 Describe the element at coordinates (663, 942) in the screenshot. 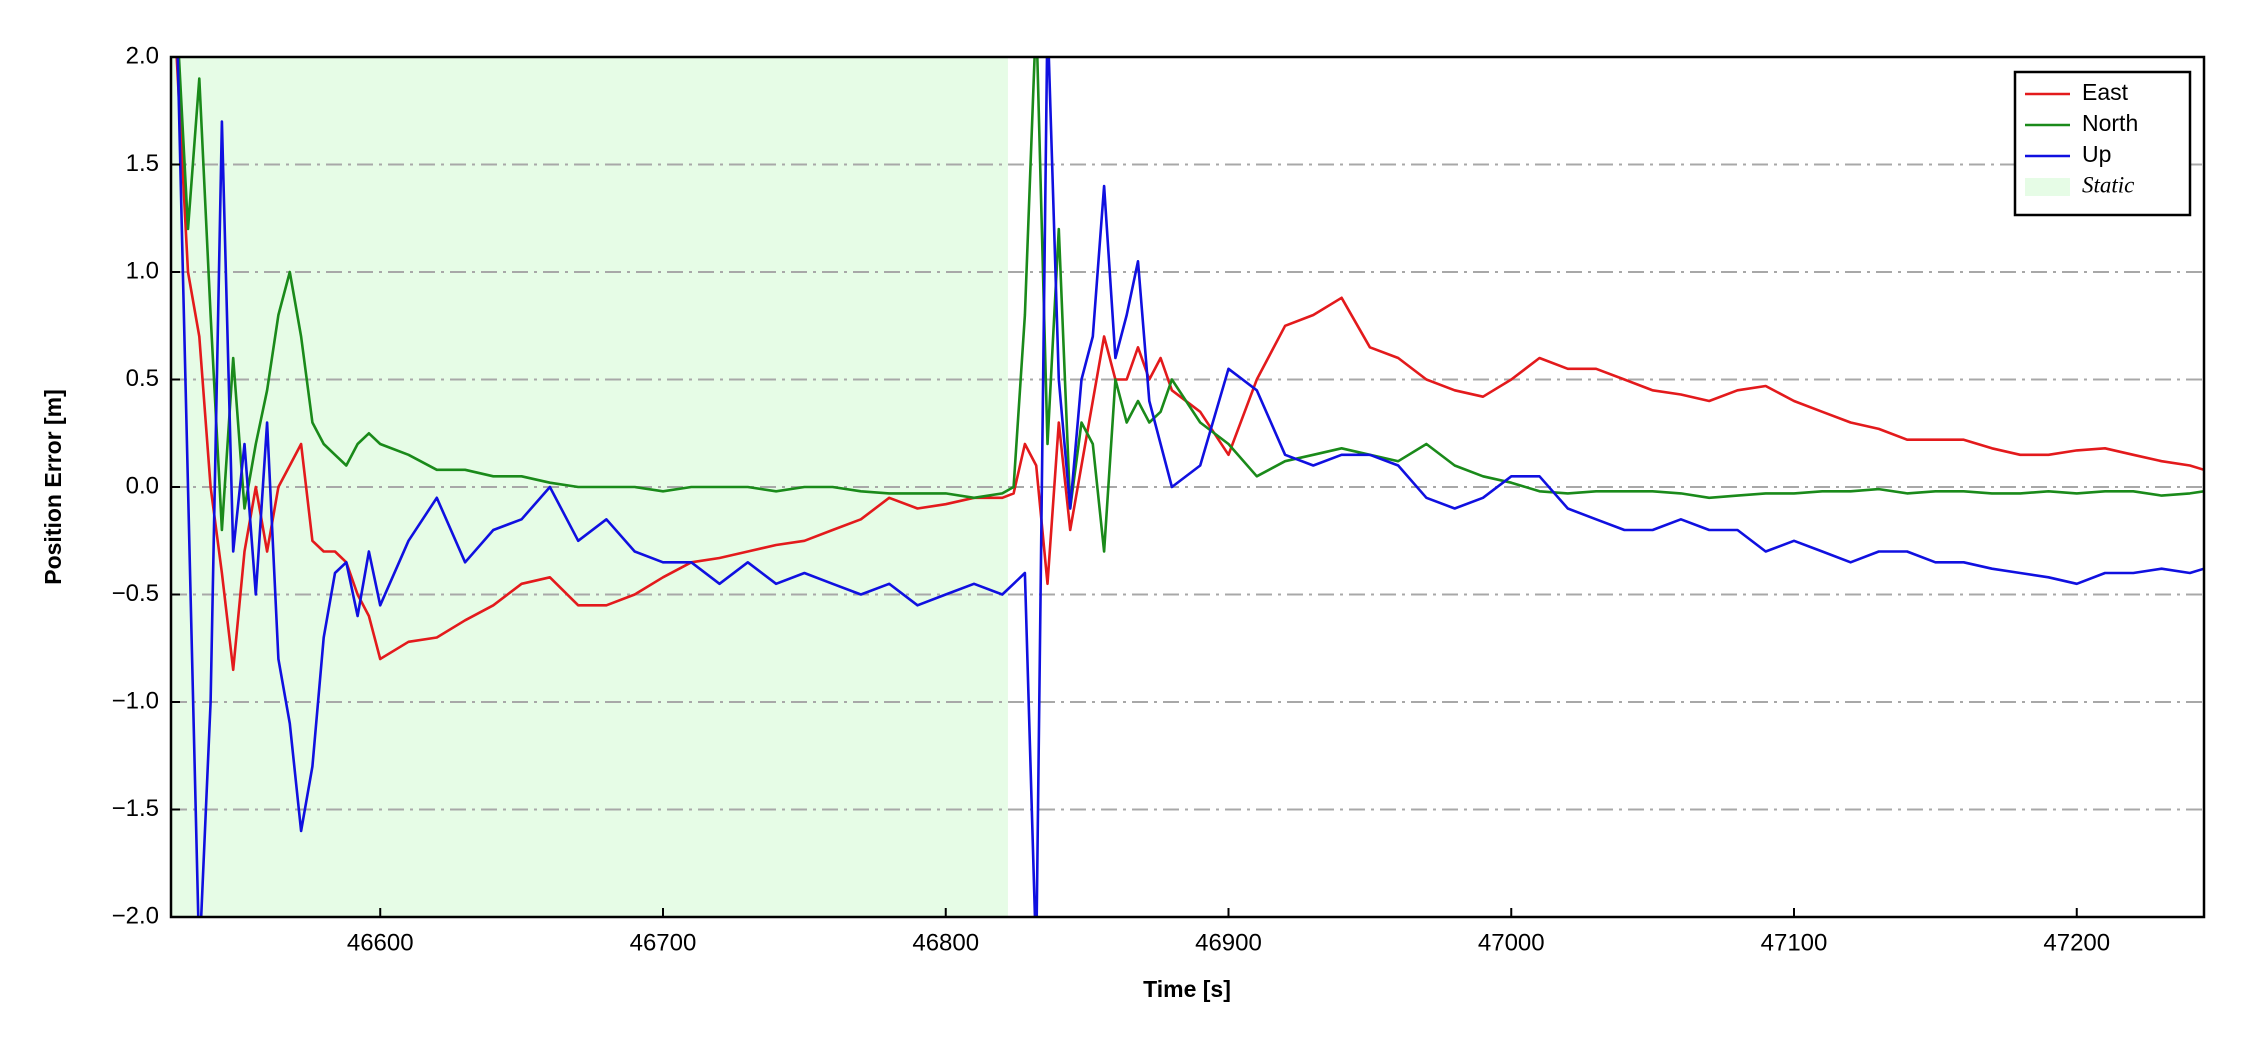

I see `x-tick-label: 46700` at that location.